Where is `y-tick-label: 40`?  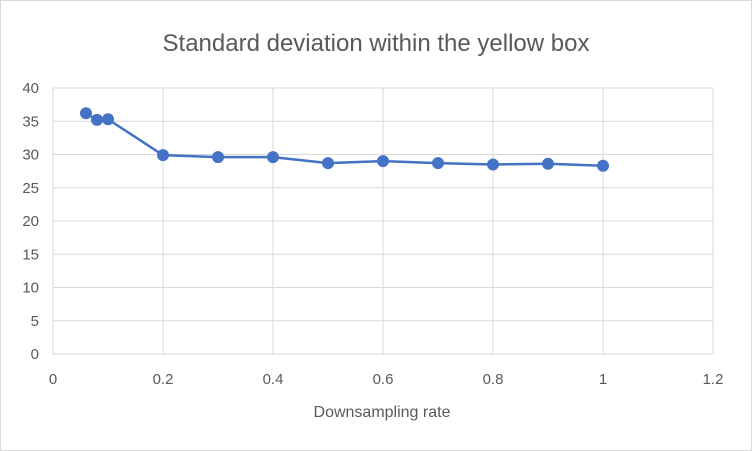 y-tick-label: 40 is located at coordinates (30, 88).